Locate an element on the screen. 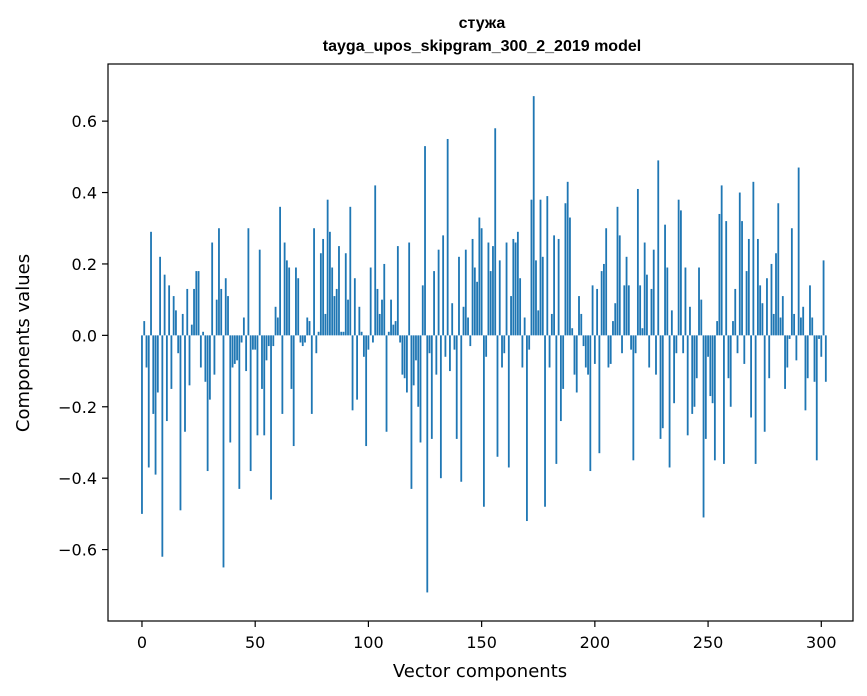 Image resolution: width=867 pixels, height=696 pixels. y-axis-label: Components values is located at coordinates (23, 343).